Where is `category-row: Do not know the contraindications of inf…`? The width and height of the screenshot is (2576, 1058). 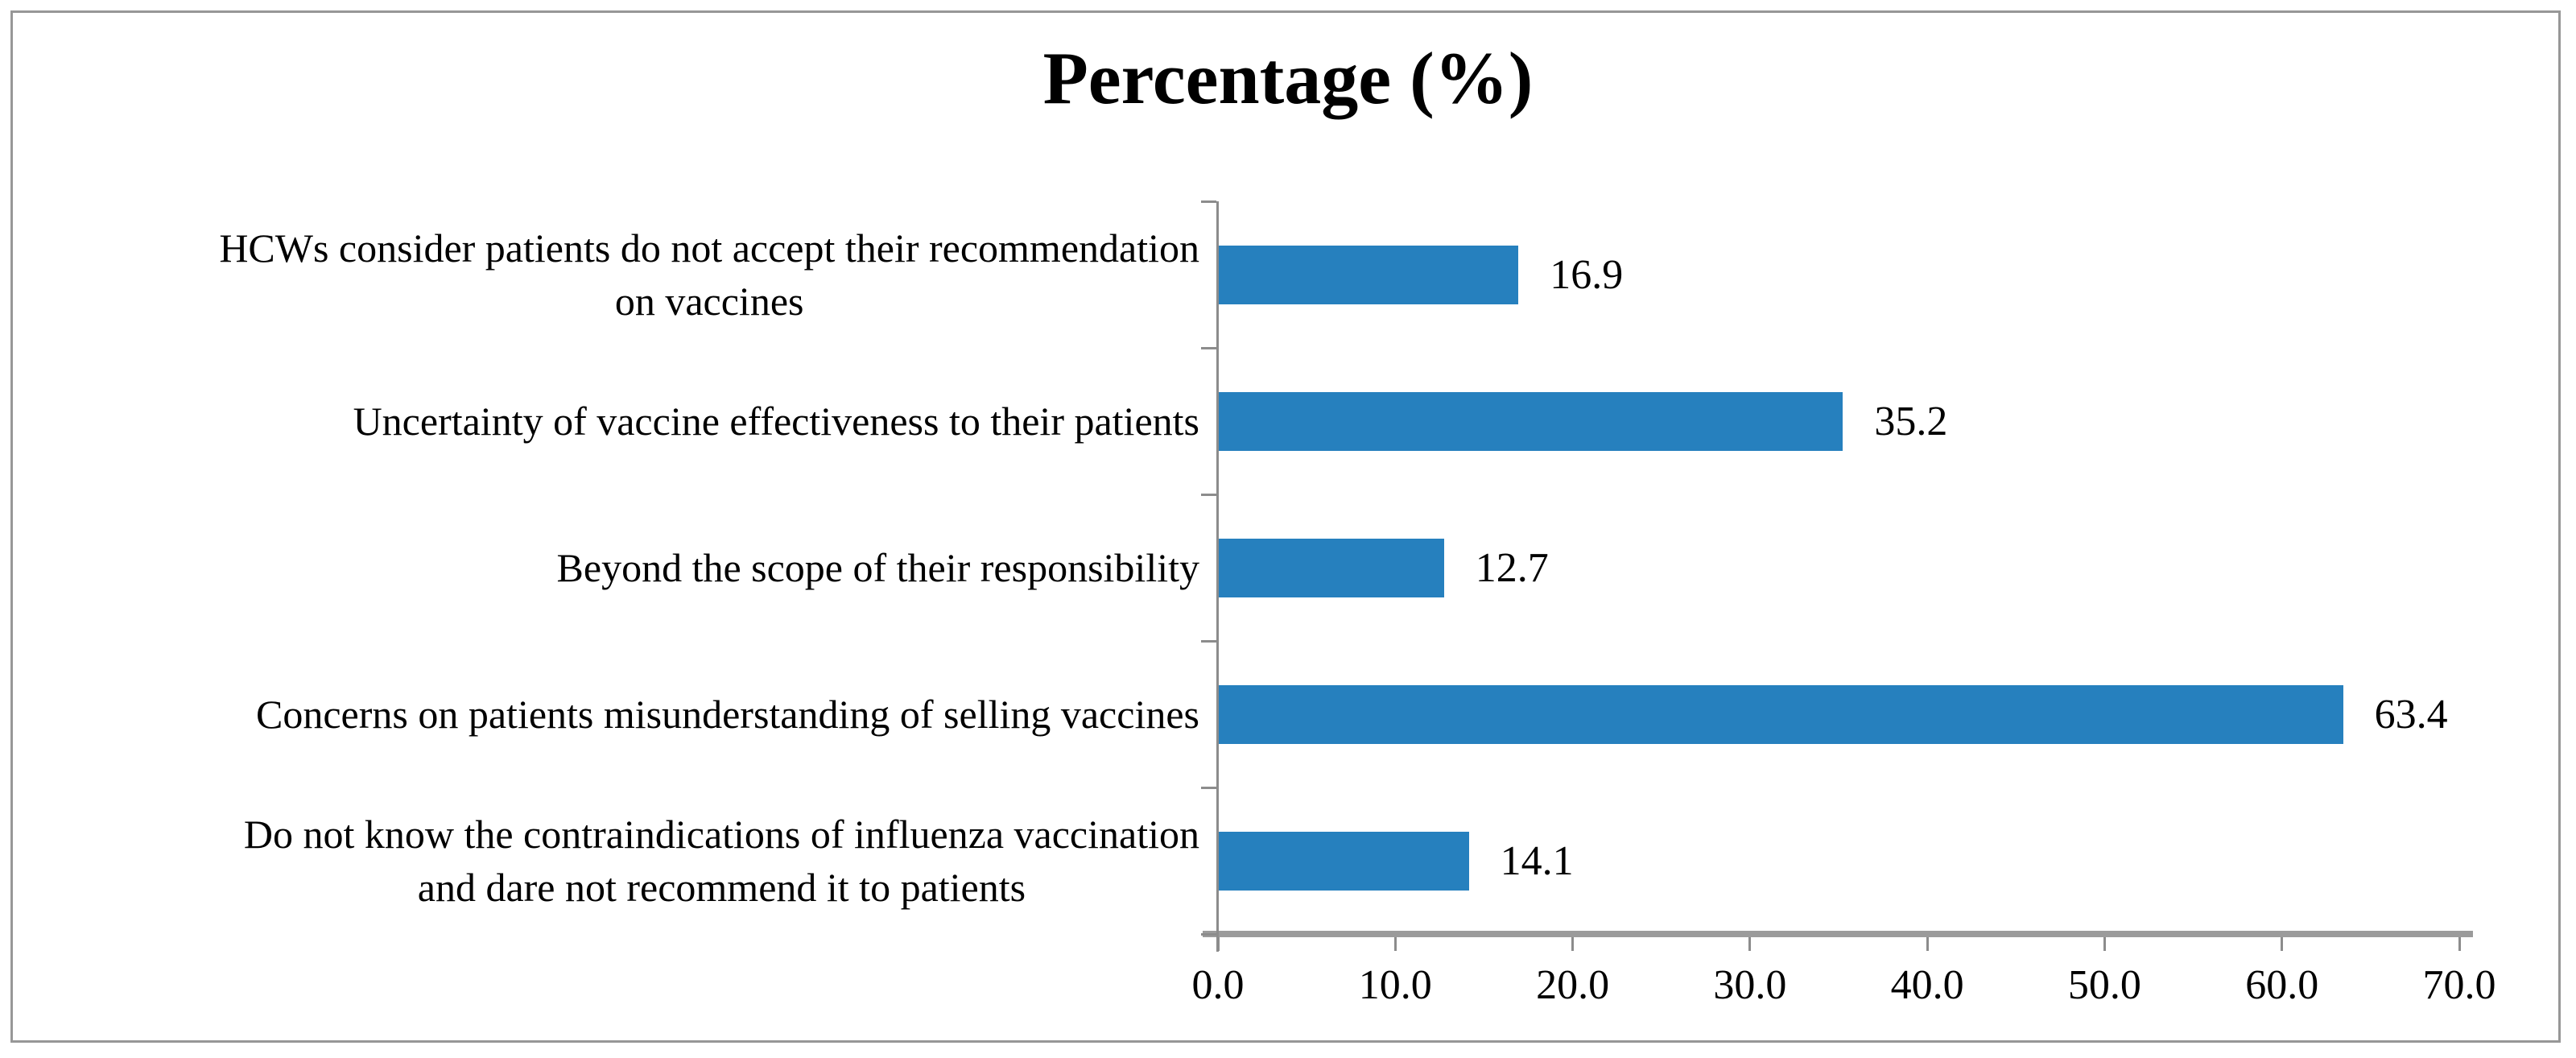
category-row: Do not know the contraindications of inf… is located at coordinates (611, 861).